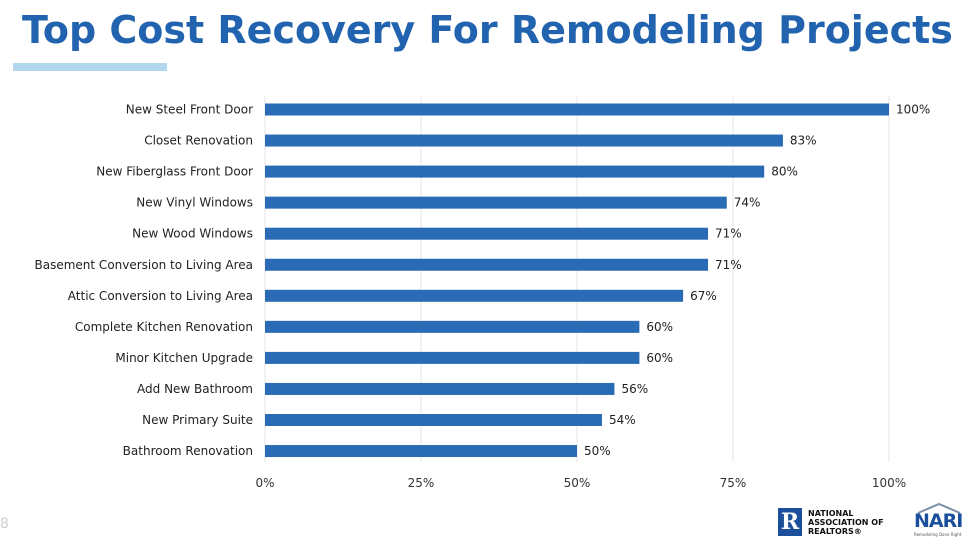 This screenshot has height=546, width=968. Describe the element at coordinates (703, 296) in the screenshot. I see `data-label: 67%` at that location.